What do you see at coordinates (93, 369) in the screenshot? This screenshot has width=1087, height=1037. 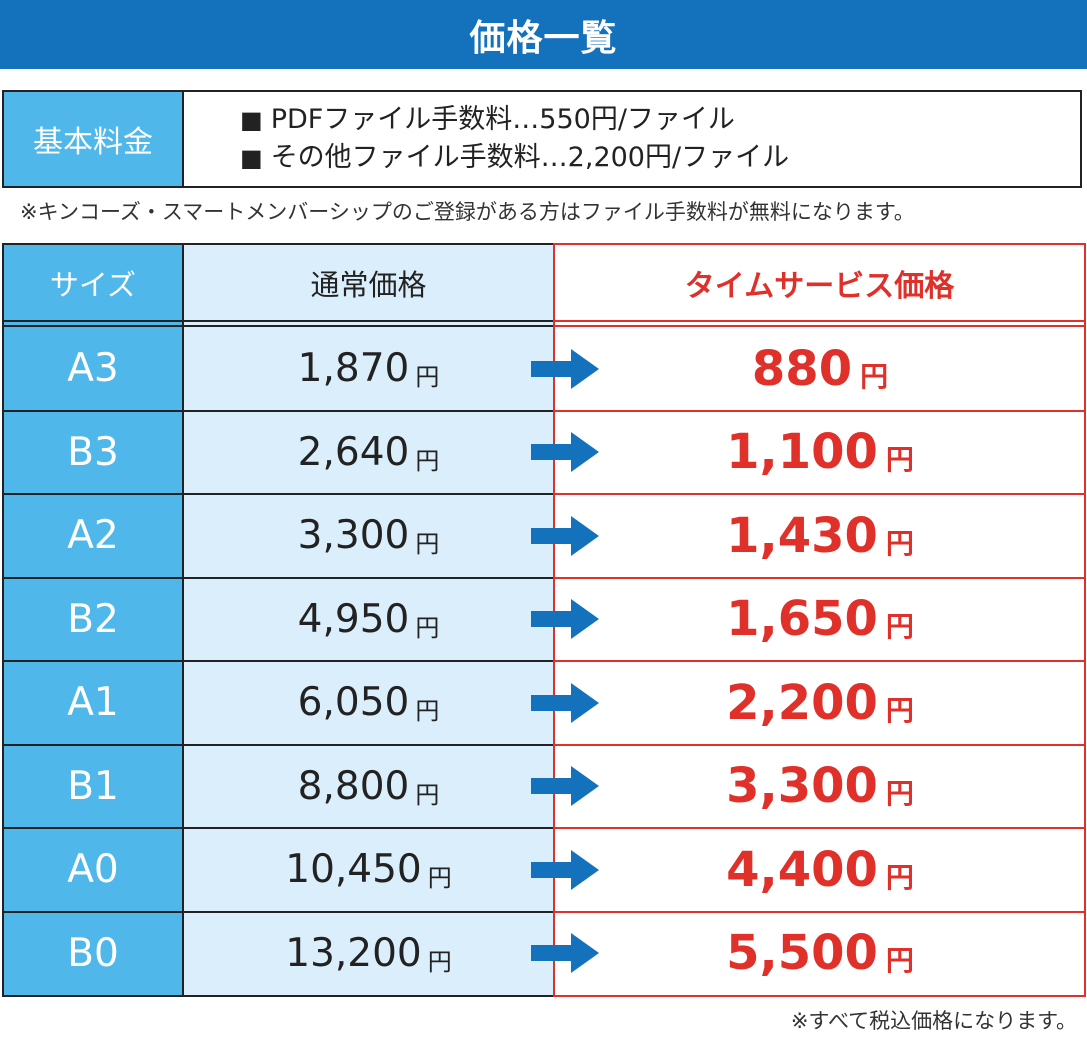 I see `size-cell: A3` at bounding box center [93, 369].